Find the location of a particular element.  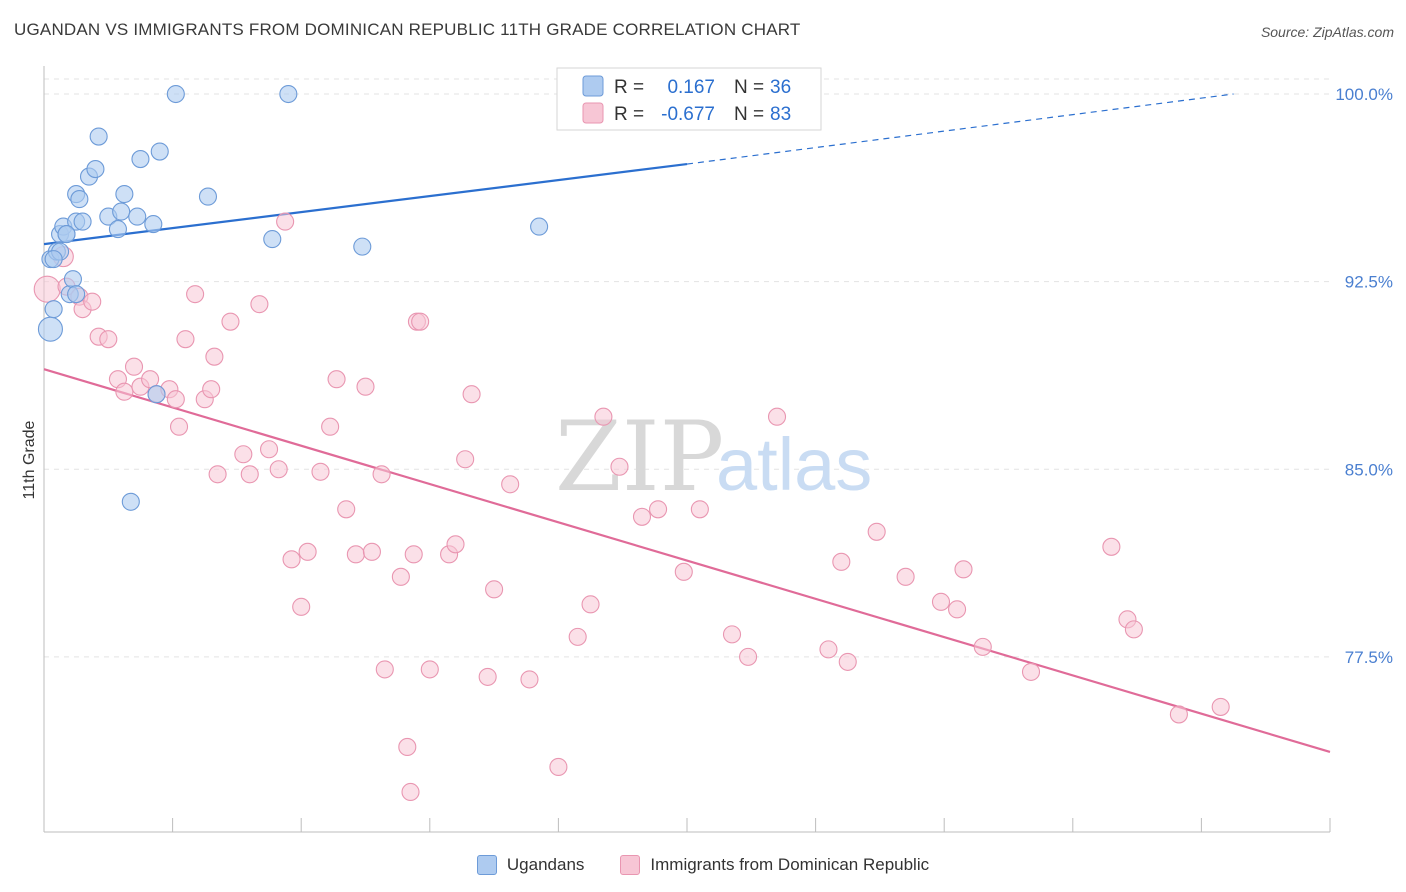

legend-label-dominican: Immigrants from Dominican Republic is located at coordinates (790, 864).